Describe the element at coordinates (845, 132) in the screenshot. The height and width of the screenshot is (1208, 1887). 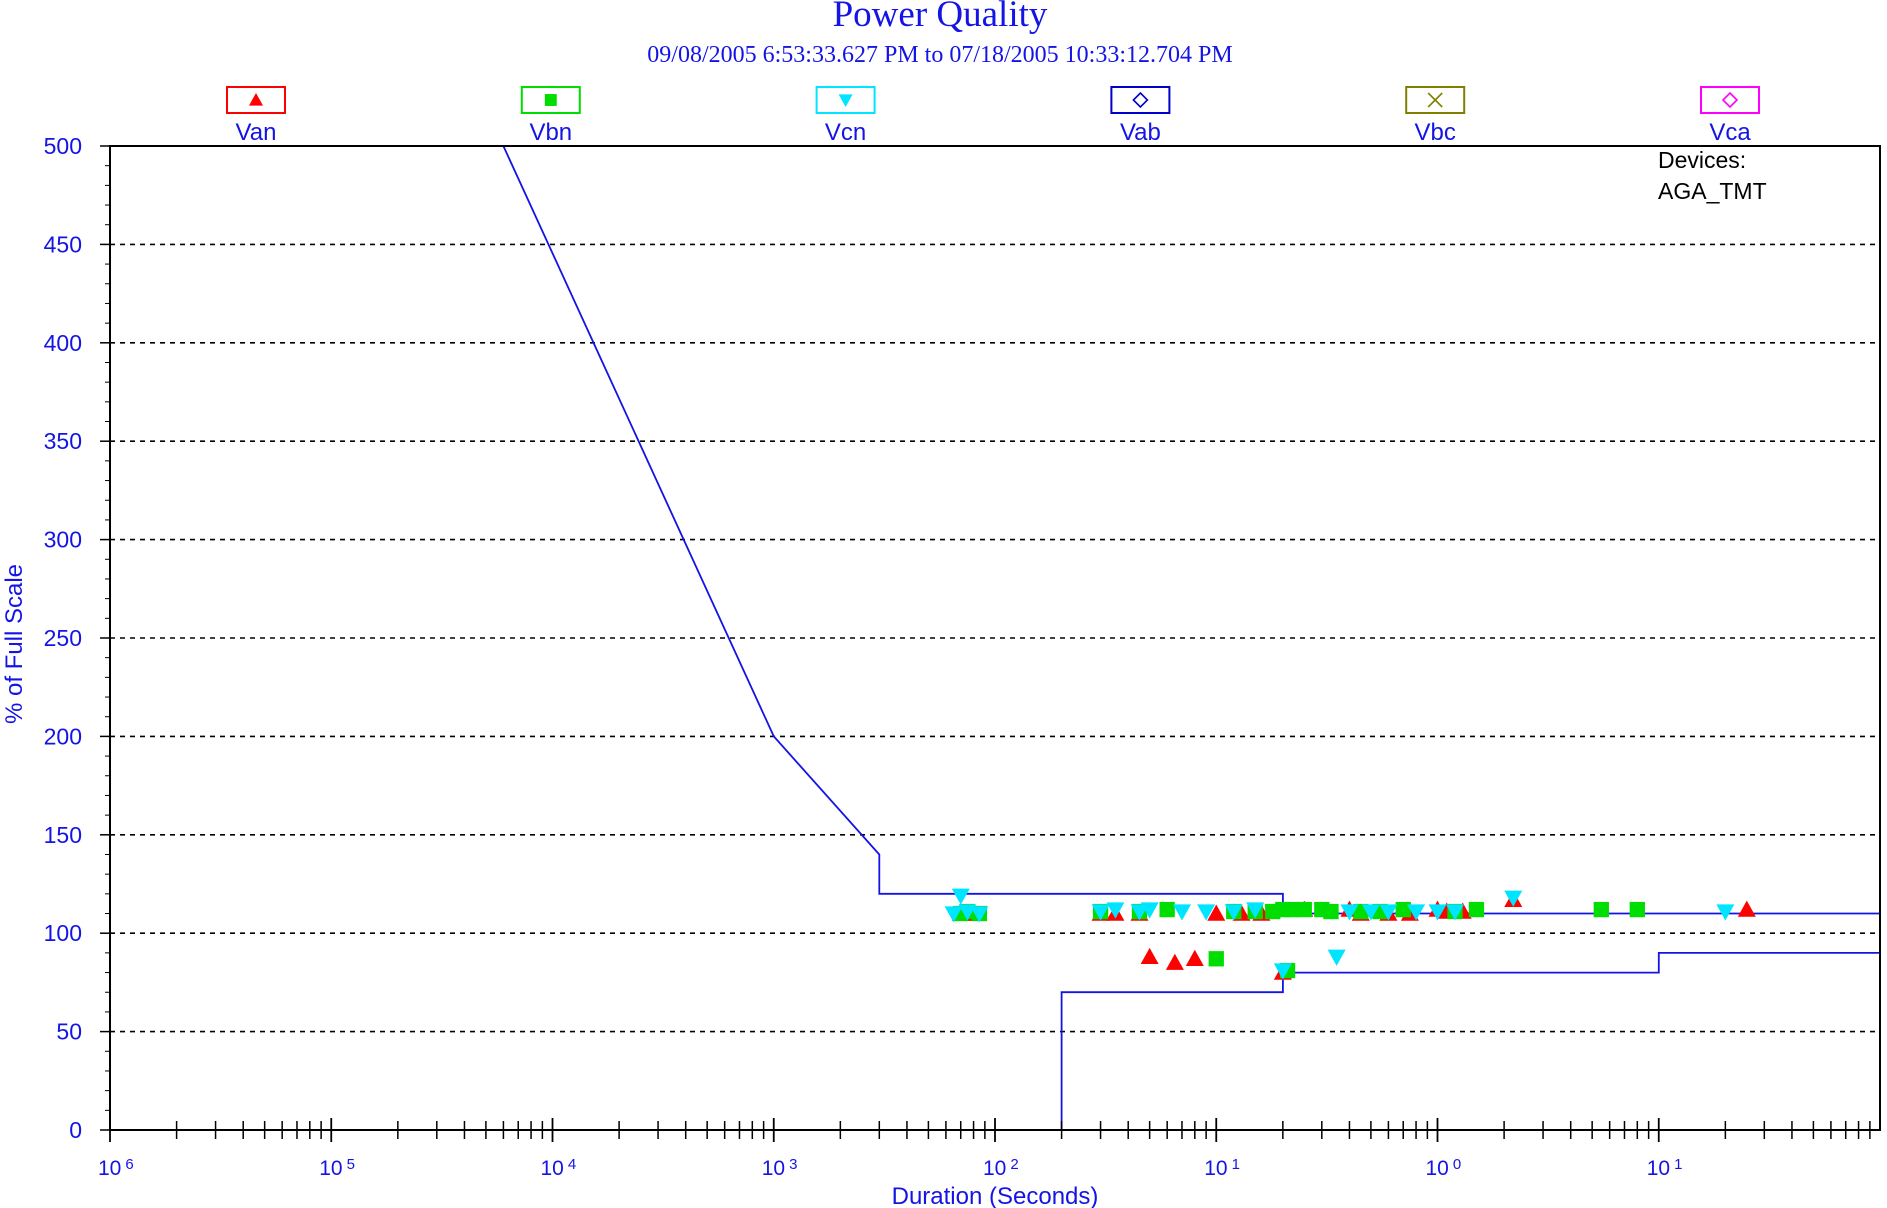
I see `legend-label: Vcn` at that location.